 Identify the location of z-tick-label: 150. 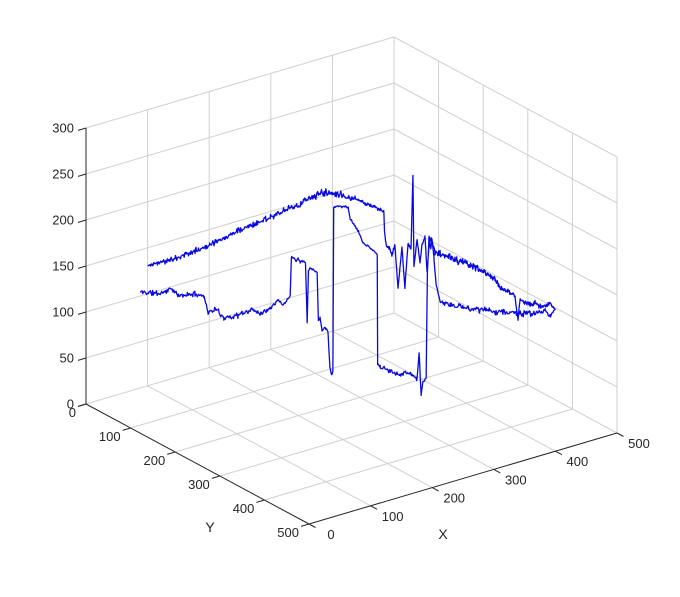
(63, 266).